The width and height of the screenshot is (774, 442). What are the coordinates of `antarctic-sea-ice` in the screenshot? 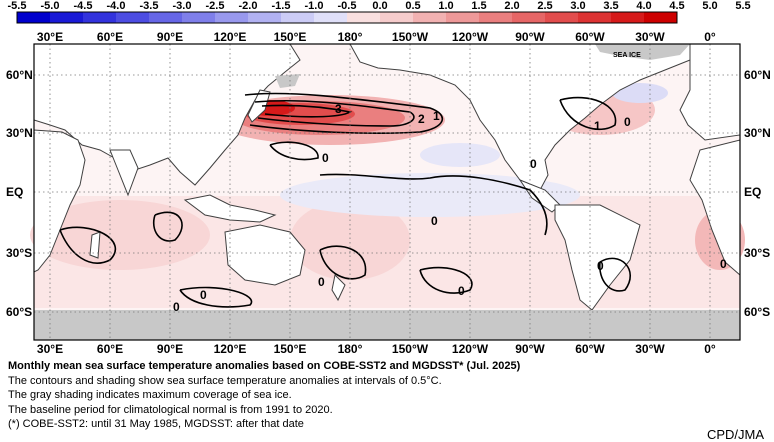 It's located at (387, 325).